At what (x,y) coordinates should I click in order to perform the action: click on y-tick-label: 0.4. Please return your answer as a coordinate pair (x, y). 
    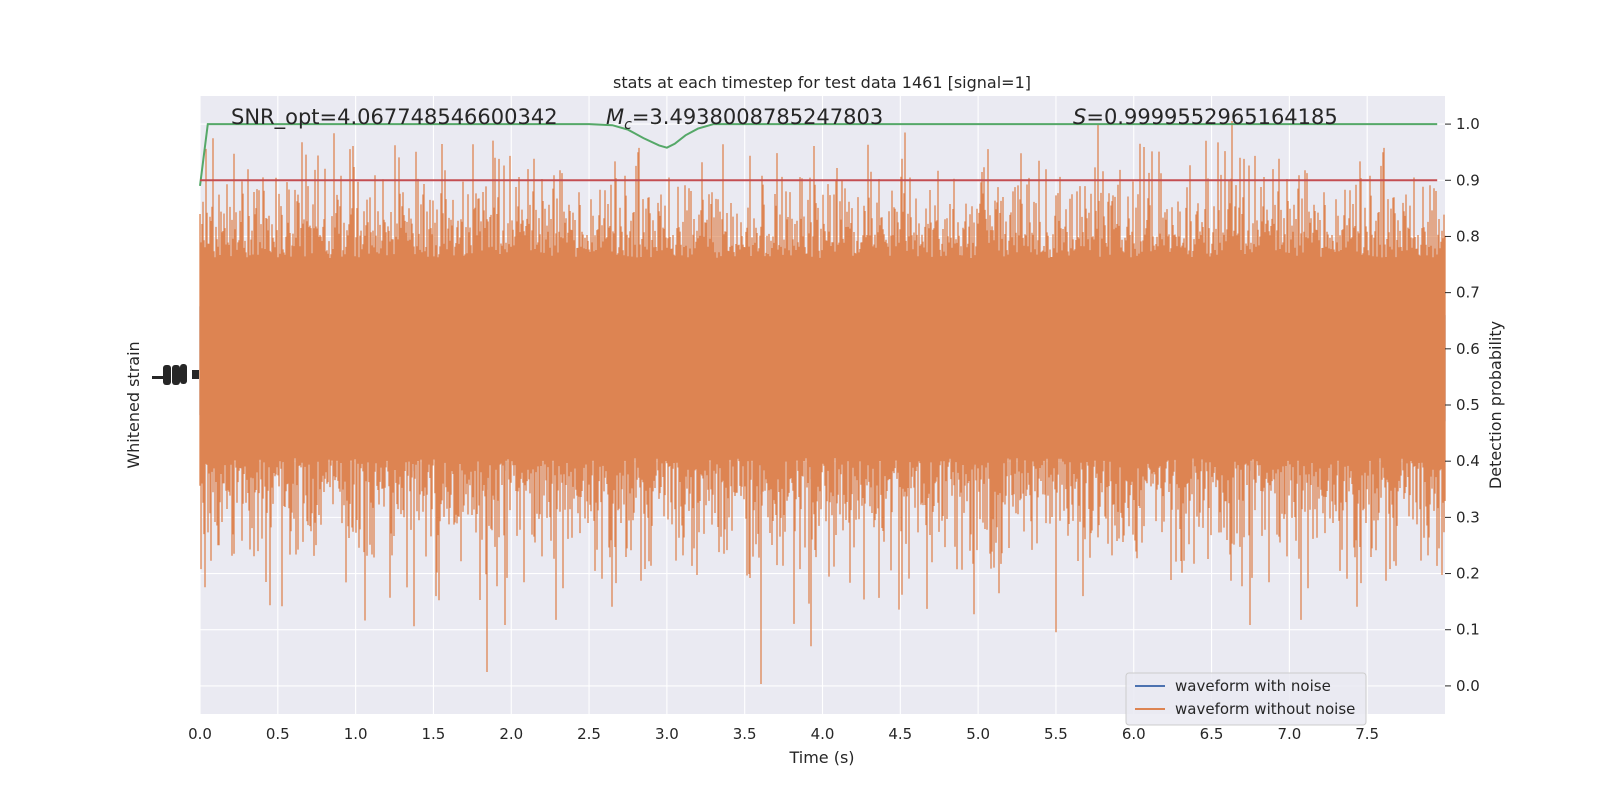
    Looking at the image, I should click on (1468, 461).